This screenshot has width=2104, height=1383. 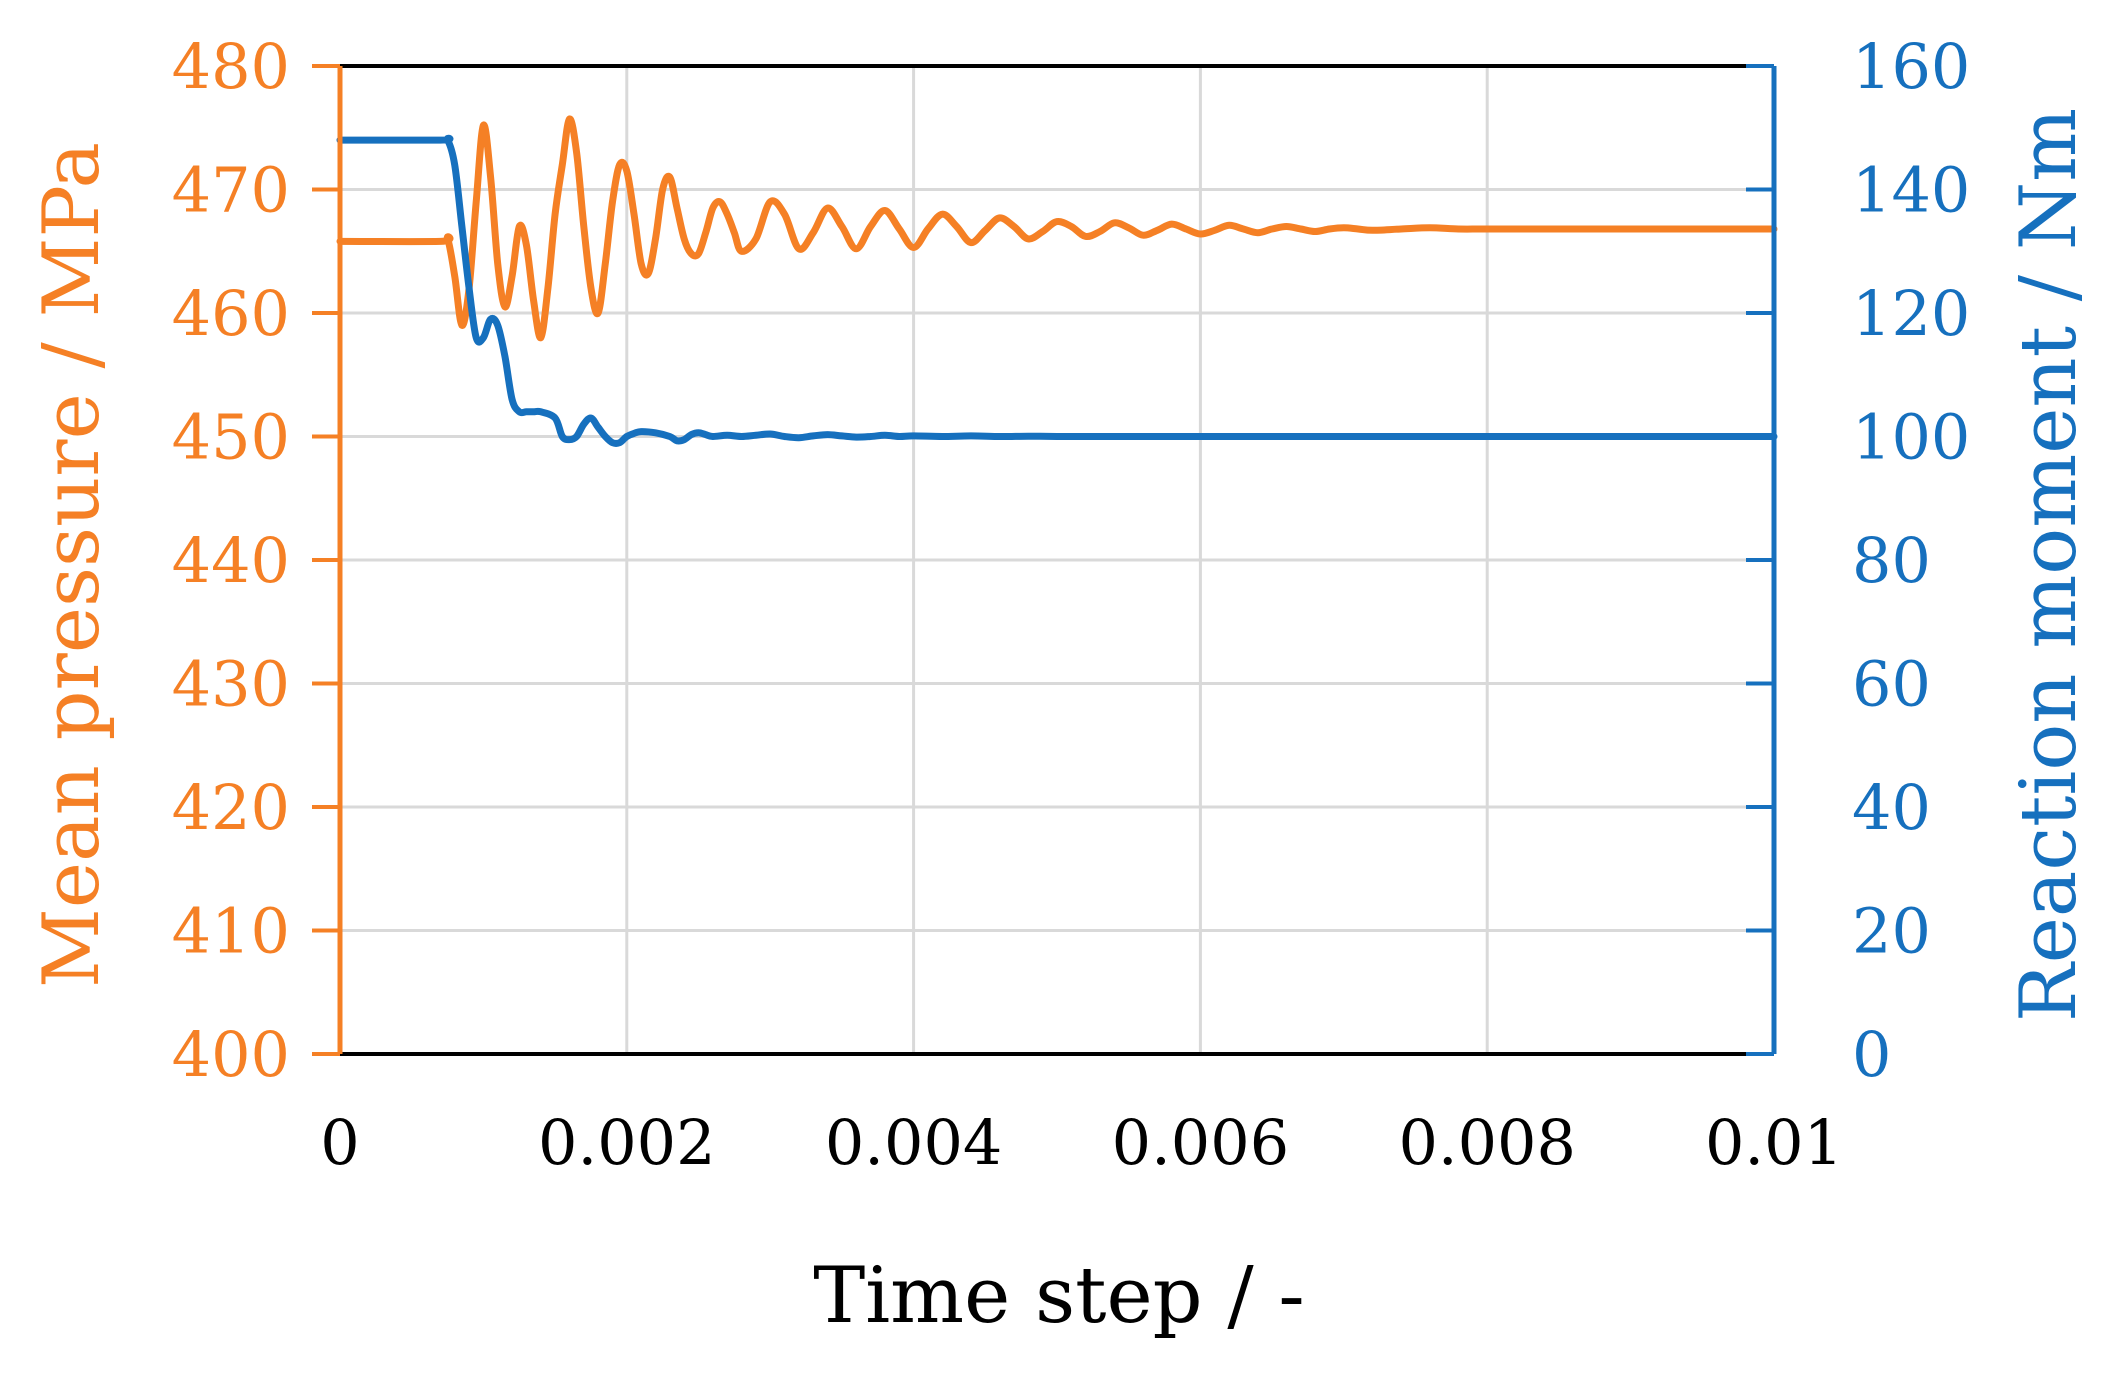 What do you see at coordinates (914, 1142) in the screenshot?
I see `x-tick-label: 0.004` at bounding box center [914, 1142].